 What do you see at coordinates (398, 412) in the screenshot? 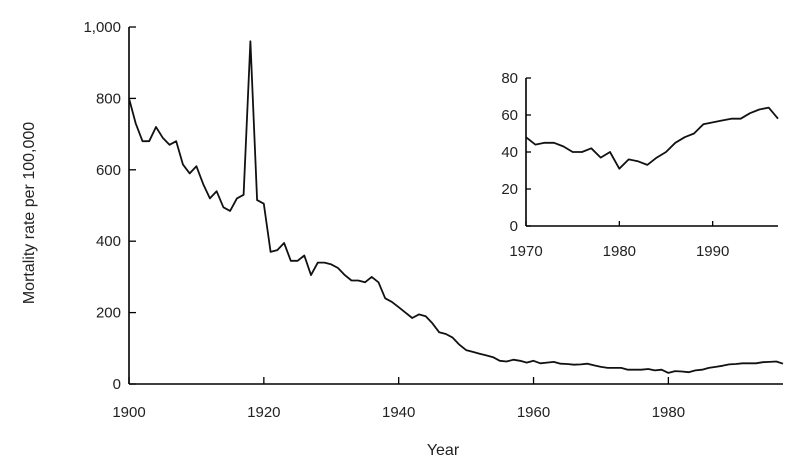
I see `main-x-tick-label: 1940` at bounding box center [398, 412].